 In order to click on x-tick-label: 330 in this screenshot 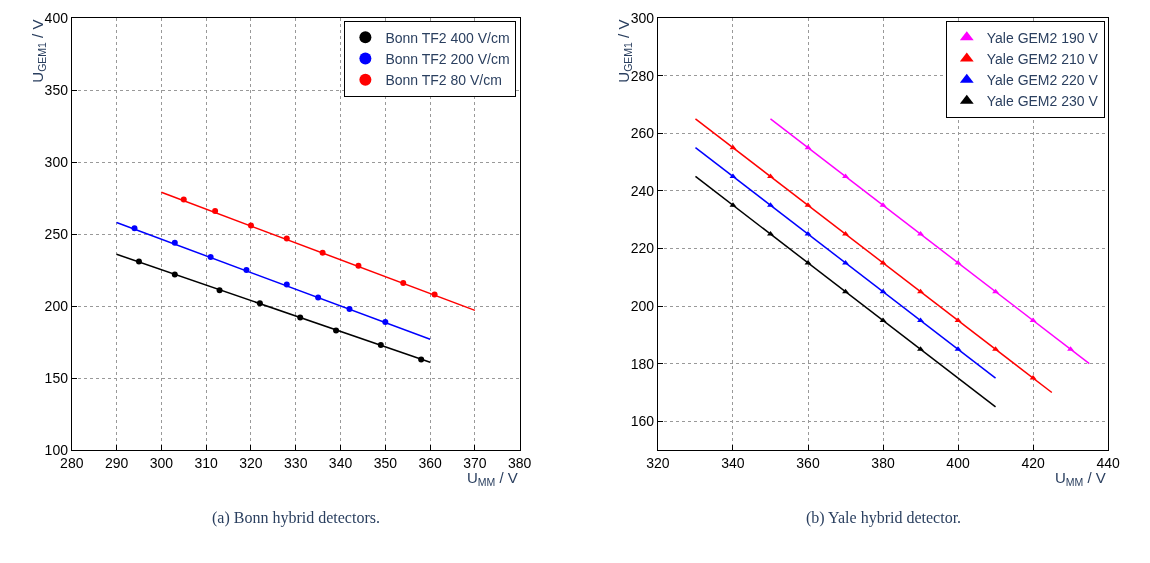, I will do `click(296, 462)`.